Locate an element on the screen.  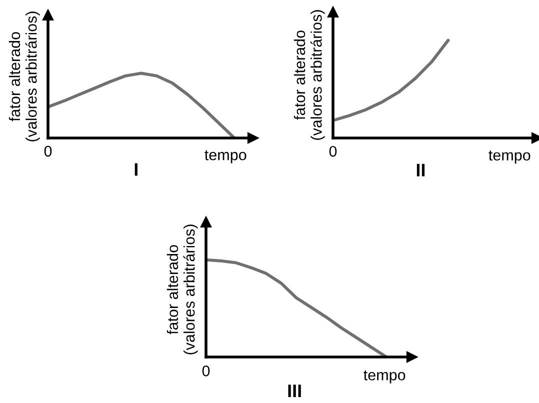
text: I is located at coordinates (136, 169).